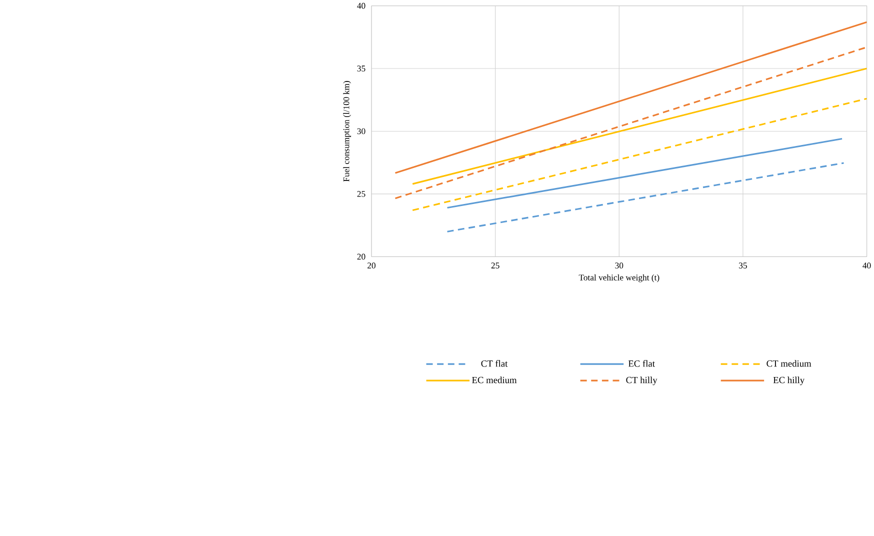 This screenshot has height=536, width=874. I want to click on x-tick-label: 20, so click(372, 265).